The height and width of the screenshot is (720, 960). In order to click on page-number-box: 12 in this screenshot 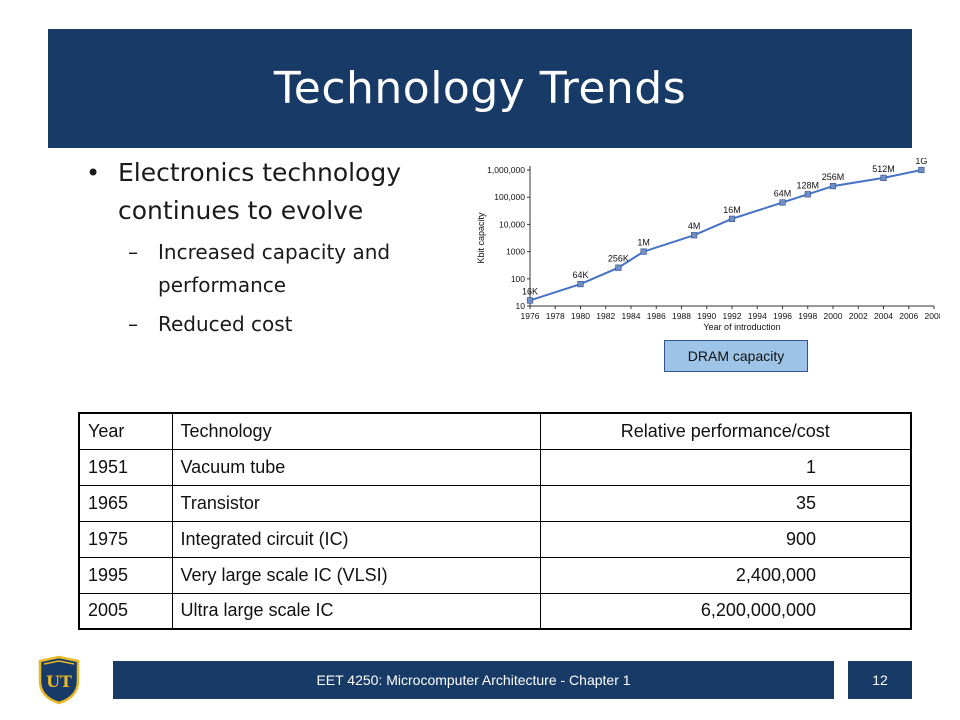, I will do `click(880, 680)`.